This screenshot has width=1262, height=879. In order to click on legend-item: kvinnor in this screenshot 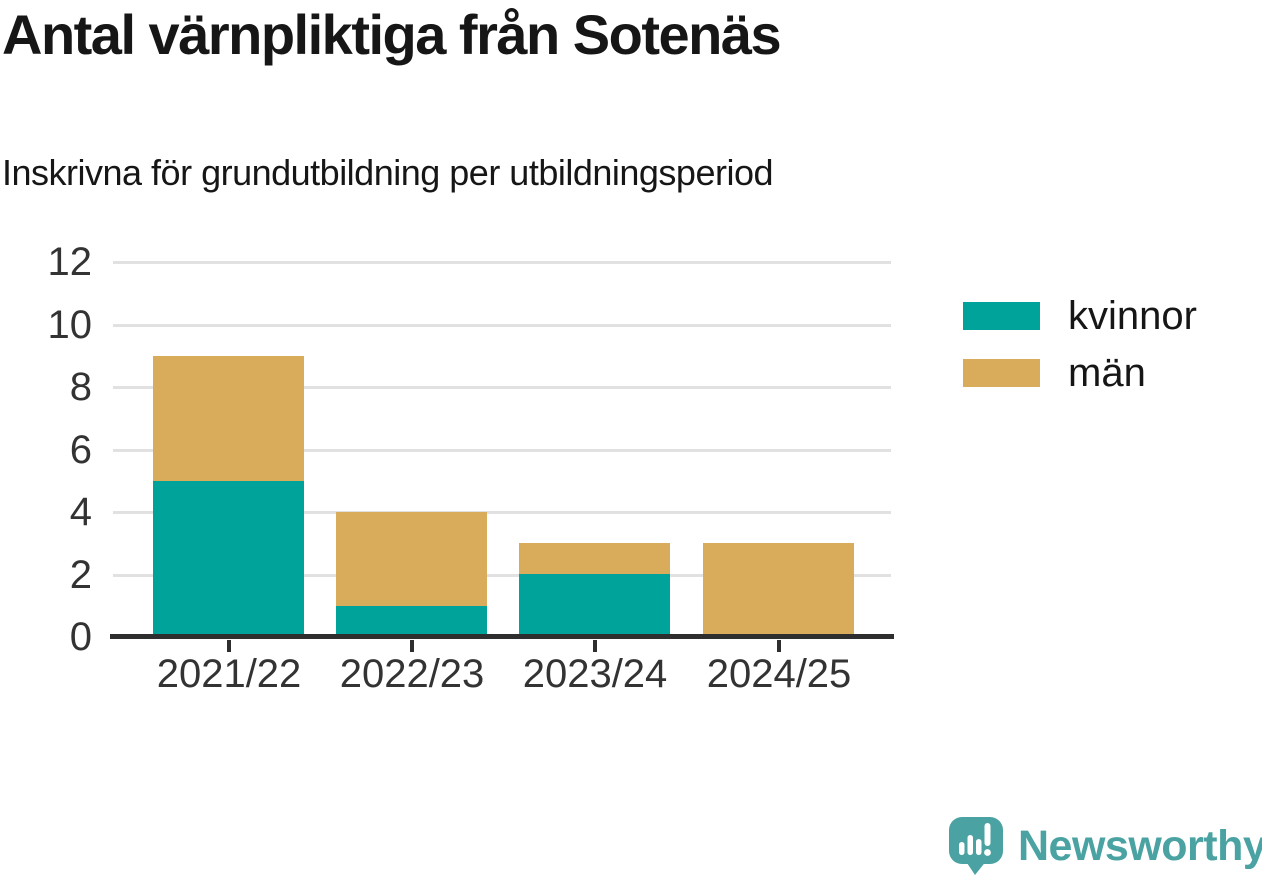, I will do `click(1080, 316)`.